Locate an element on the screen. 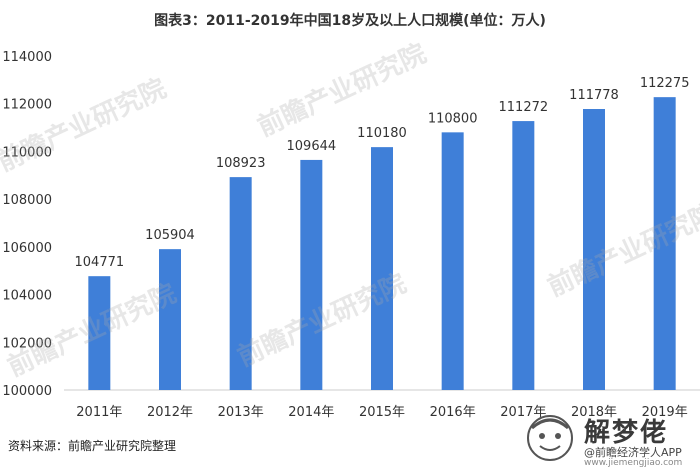  x-tick-label: 2018年 is located at coordinates (594, 412).